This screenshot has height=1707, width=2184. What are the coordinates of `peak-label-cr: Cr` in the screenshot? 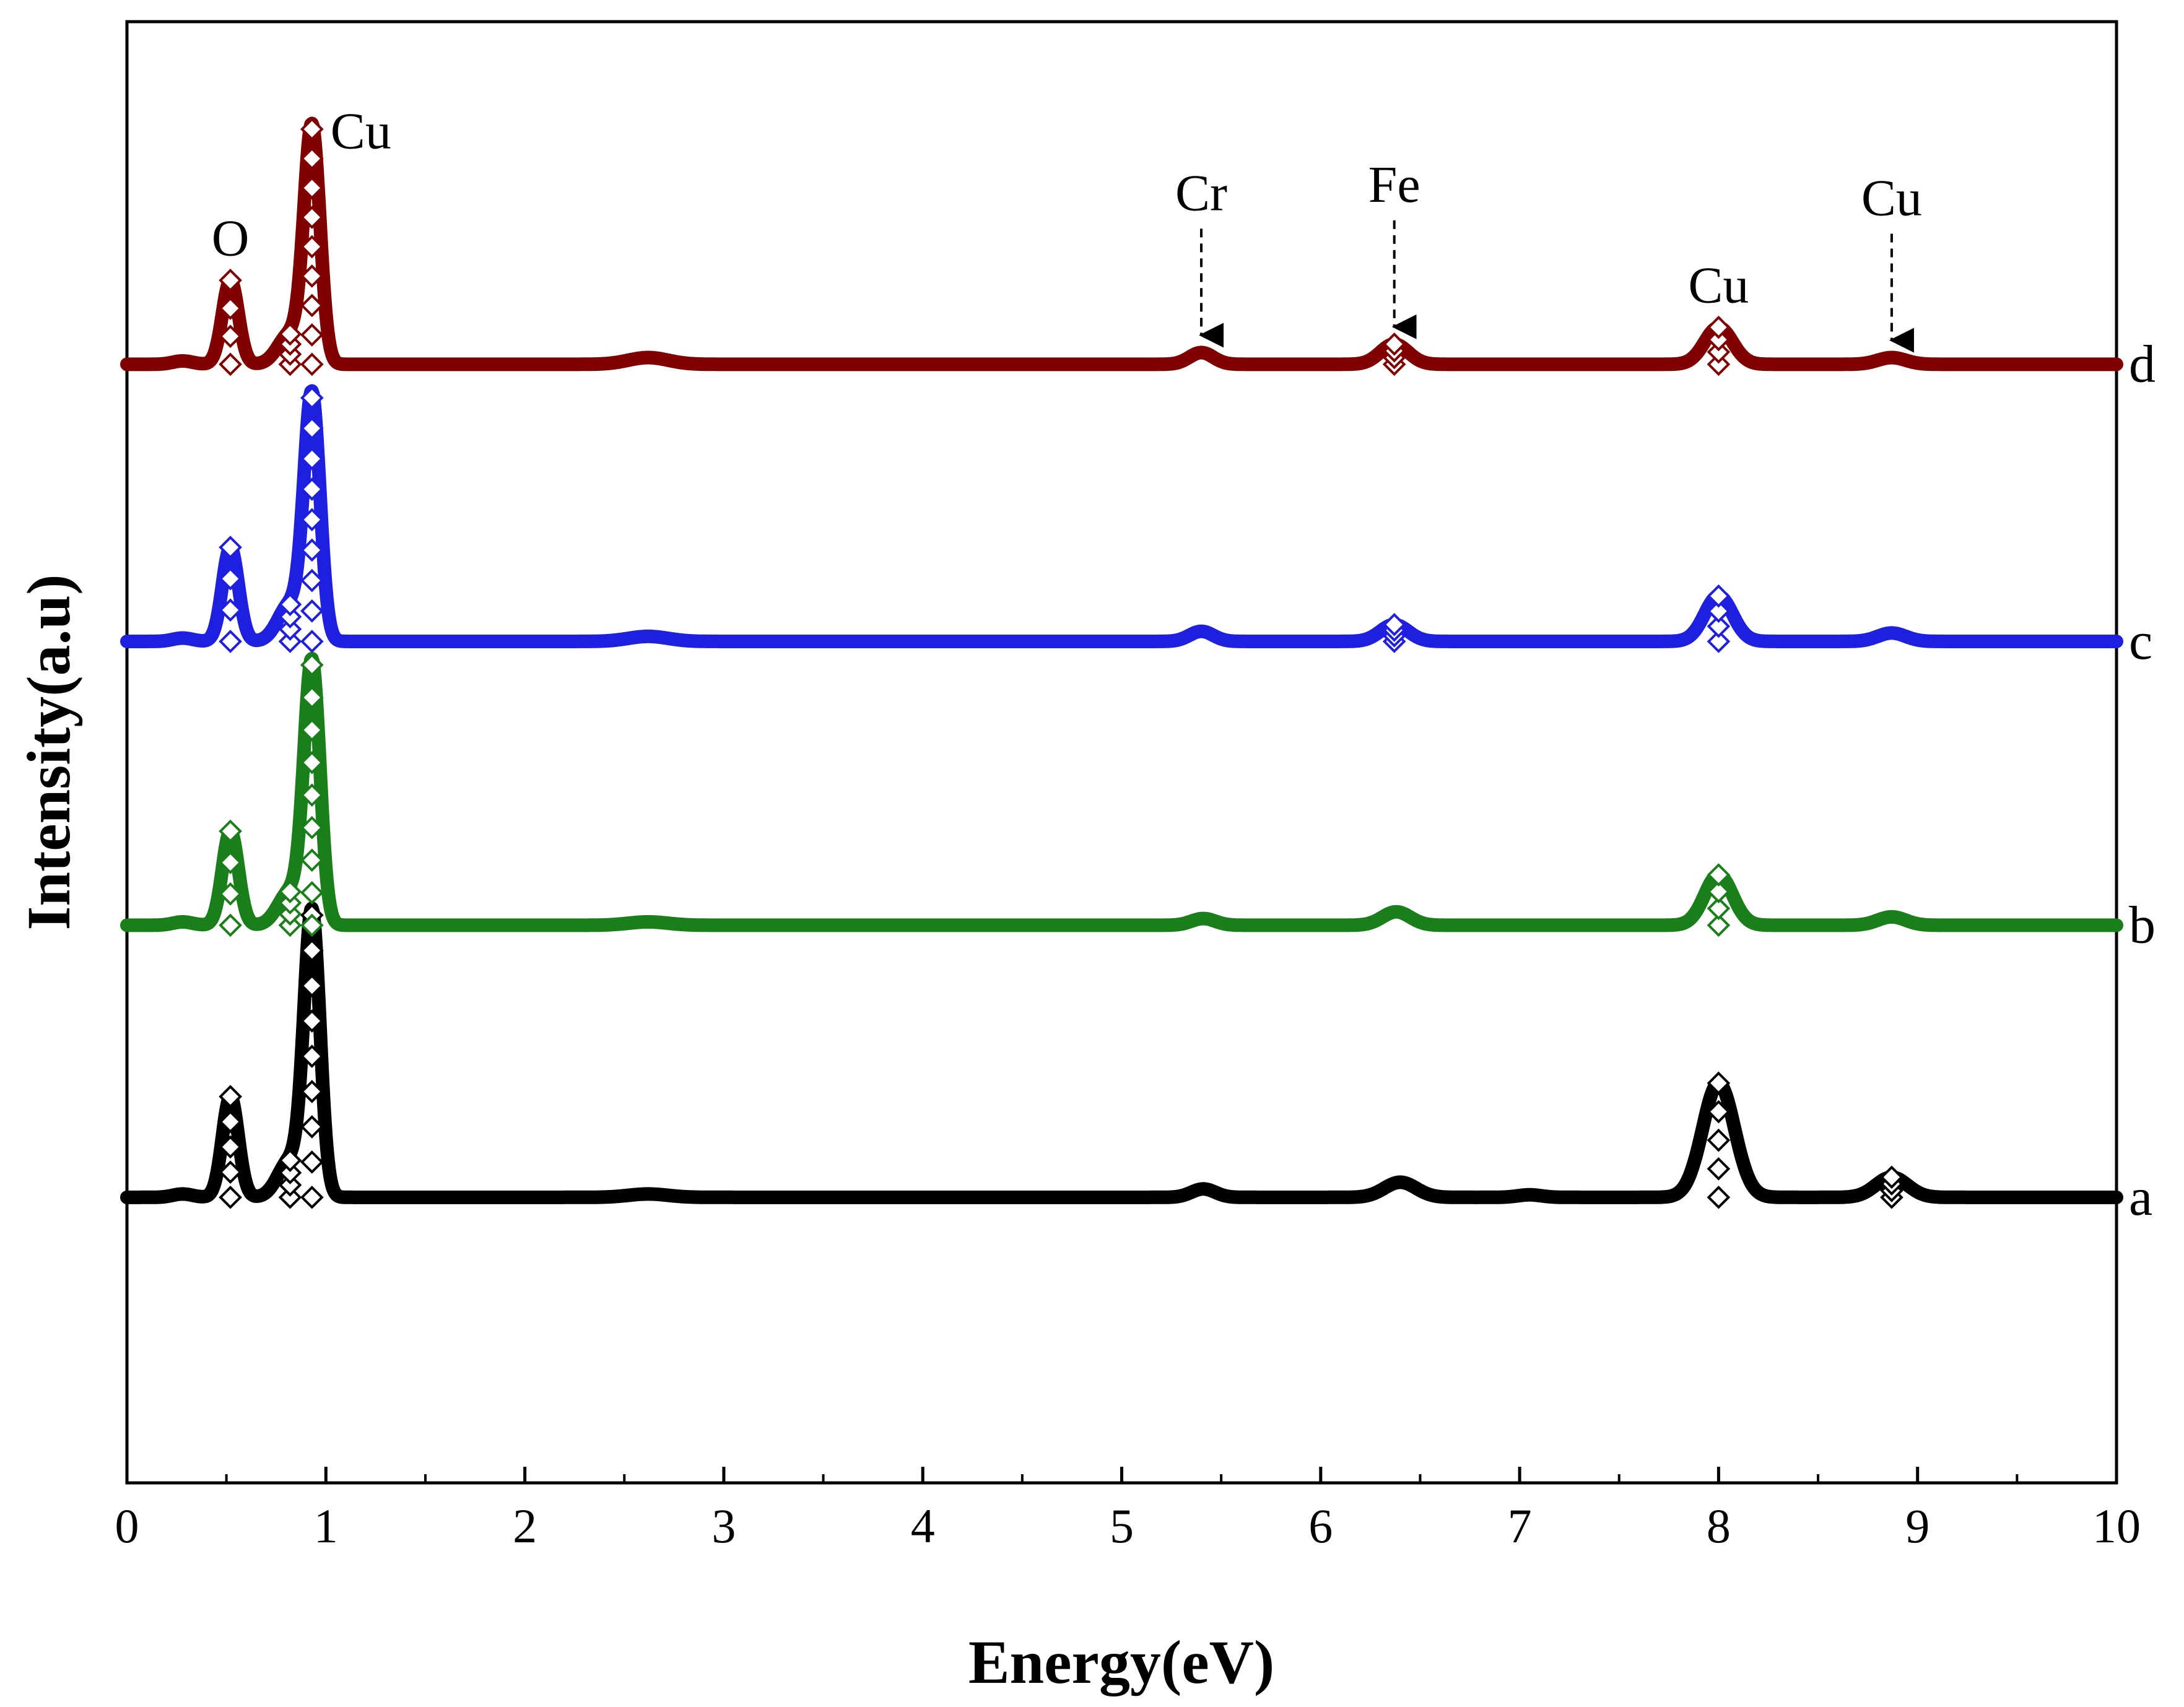 It's located at (1201, 193).